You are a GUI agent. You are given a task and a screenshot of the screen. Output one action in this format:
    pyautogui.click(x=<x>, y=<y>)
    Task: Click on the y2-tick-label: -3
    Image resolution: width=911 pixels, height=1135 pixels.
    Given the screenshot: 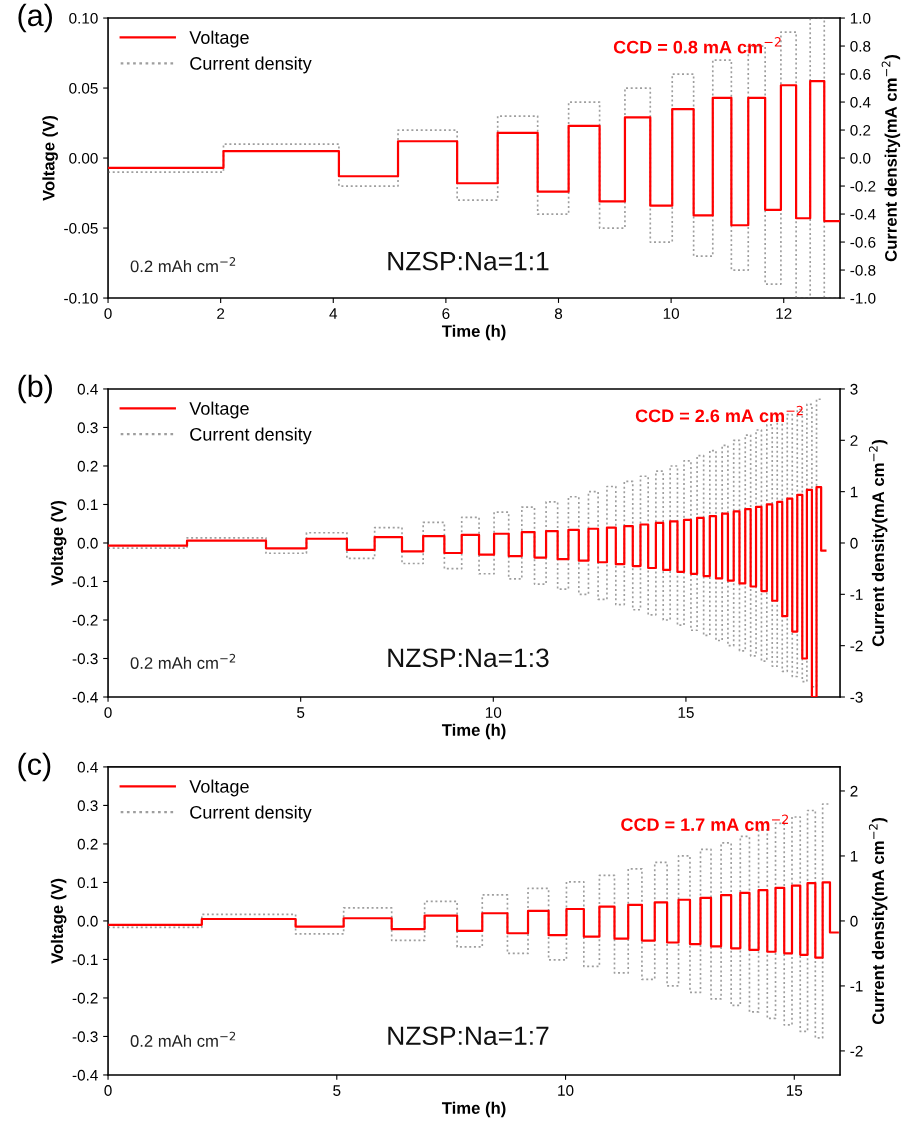 What is the action you would take?
    pyautogui.click(x=856, y=697)
    